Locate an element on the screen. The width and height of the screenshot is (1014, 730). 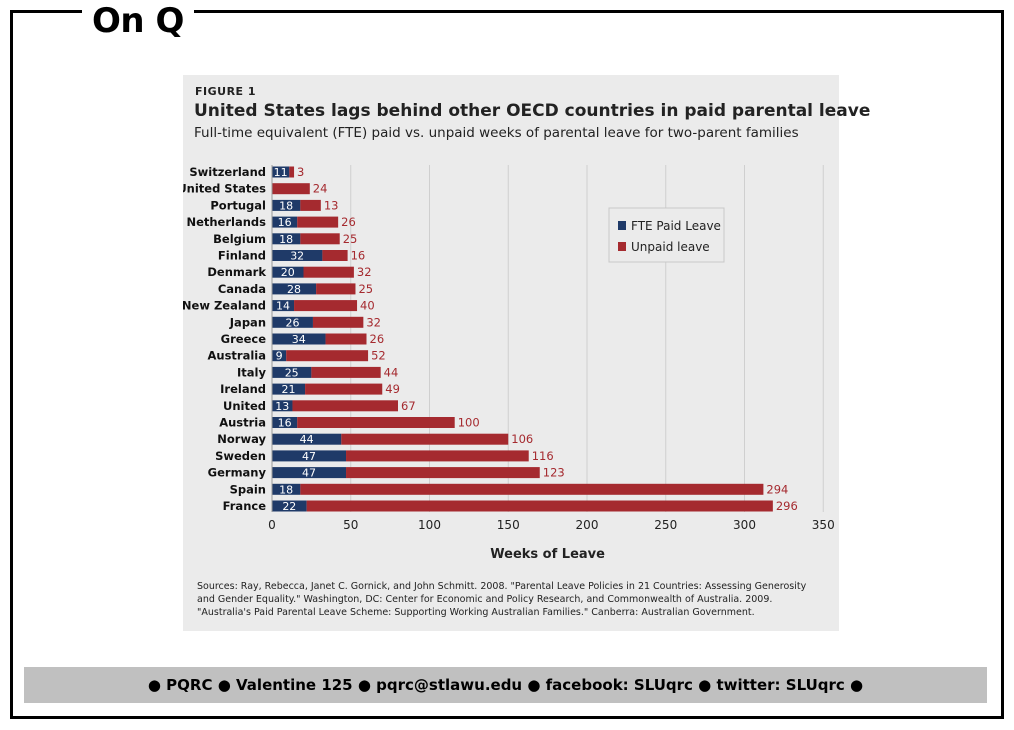
data-label-paid: 14 is located at coordinates (283, 306).